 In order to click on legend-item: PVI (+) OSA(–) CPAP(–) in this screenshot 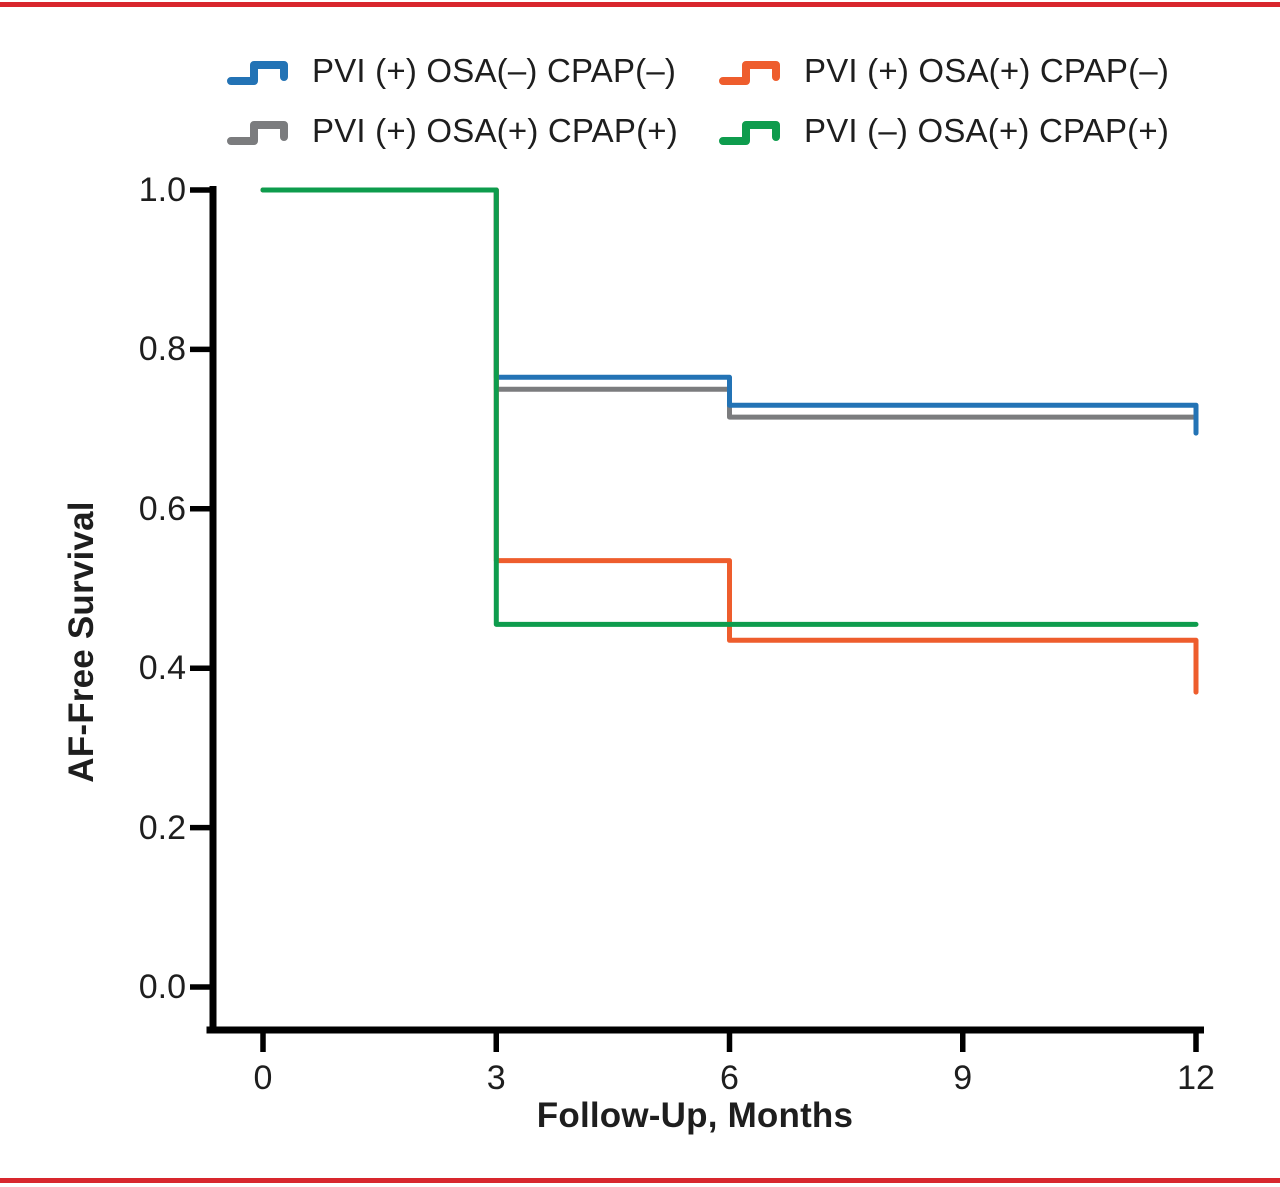, I will do `click(472, 71)`.